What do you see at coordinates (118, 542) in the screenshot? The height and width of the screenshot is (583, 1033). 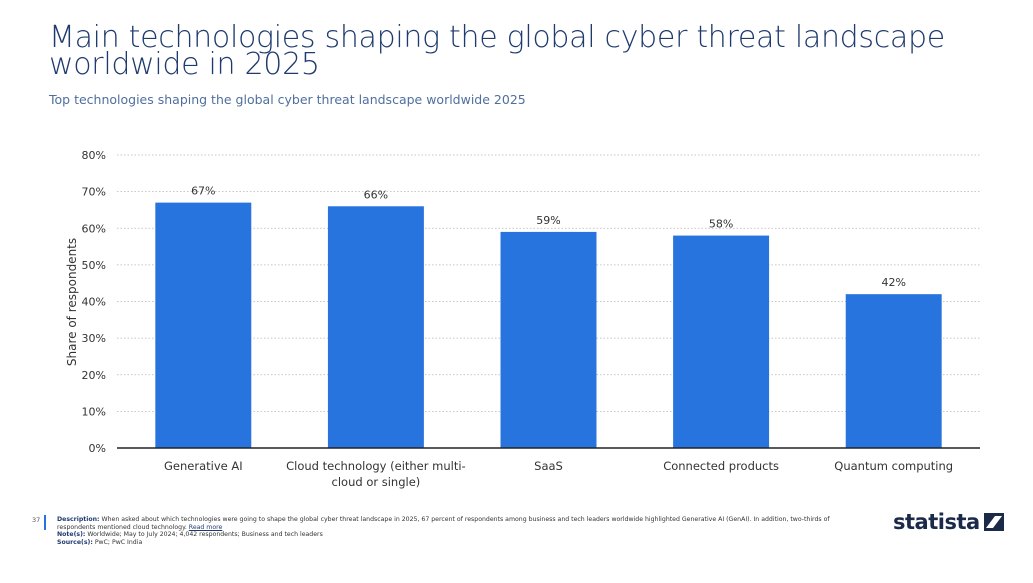 I see `source-text: PwC; PwC India` at bounding box center [118, 542].